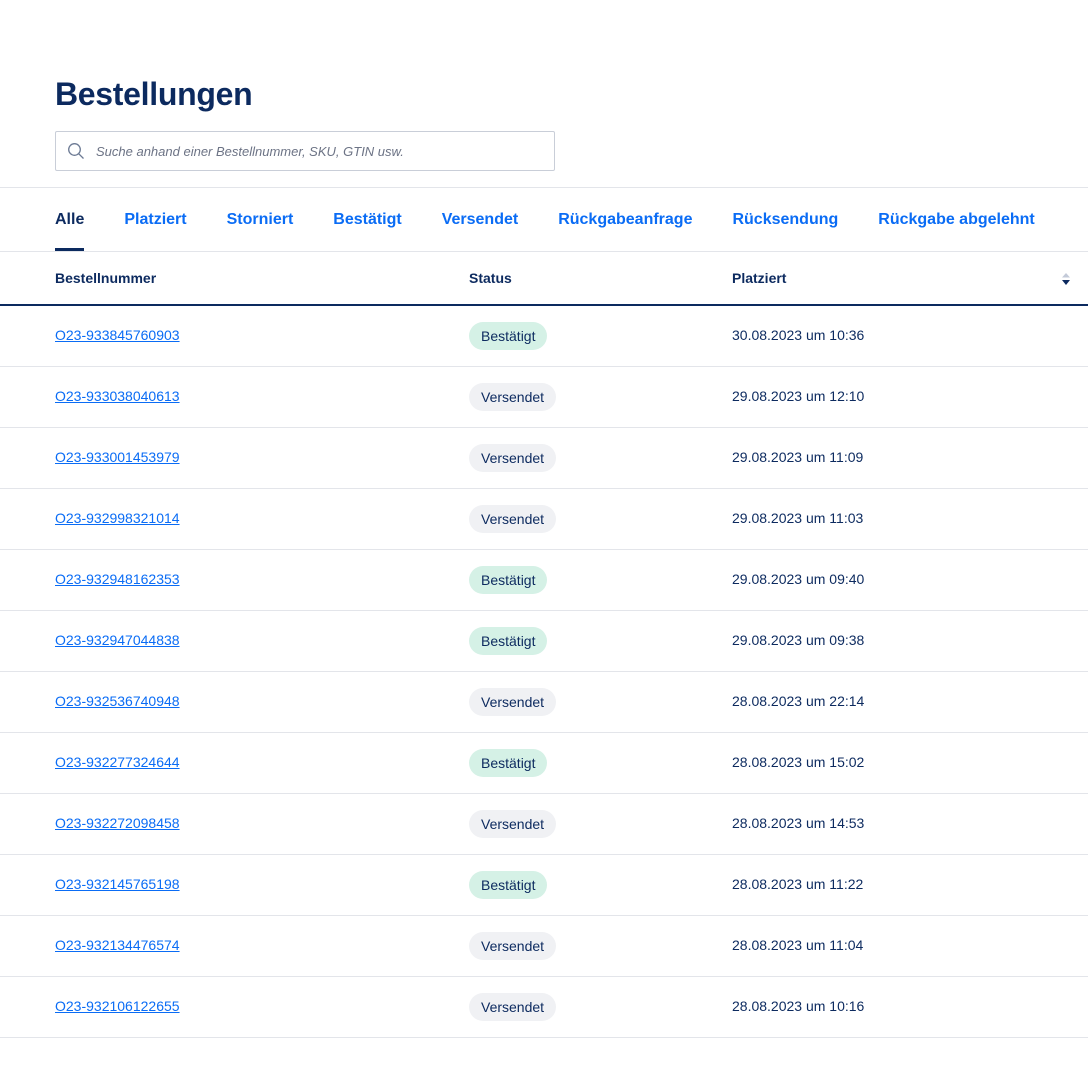 Image resolution: width=1088 pixels, height=1088 pixels. Describe the element at coordinates (117, 701) in the screenshot. I see `order-number-link: O23-932536740948` at that location.